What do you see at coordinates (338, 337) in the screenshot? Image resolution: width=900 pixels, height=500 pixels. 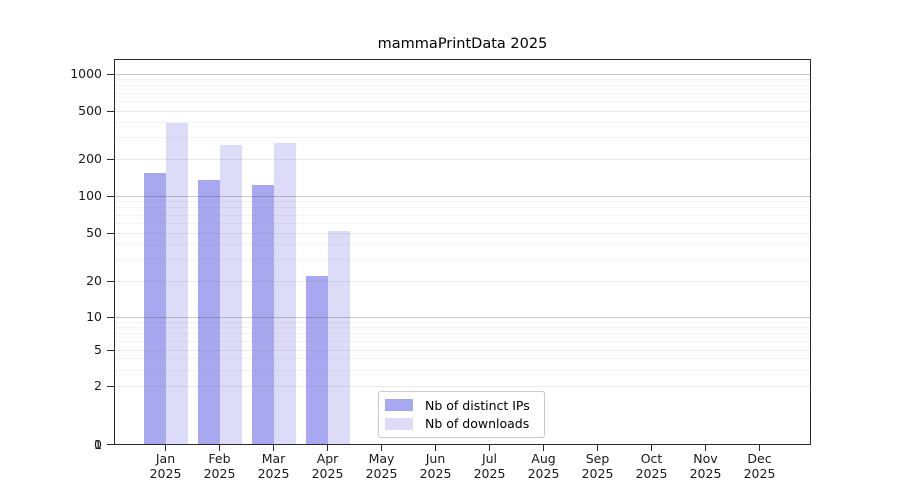 I see `bar-downloads-apr` at bounding box center [338, 337].